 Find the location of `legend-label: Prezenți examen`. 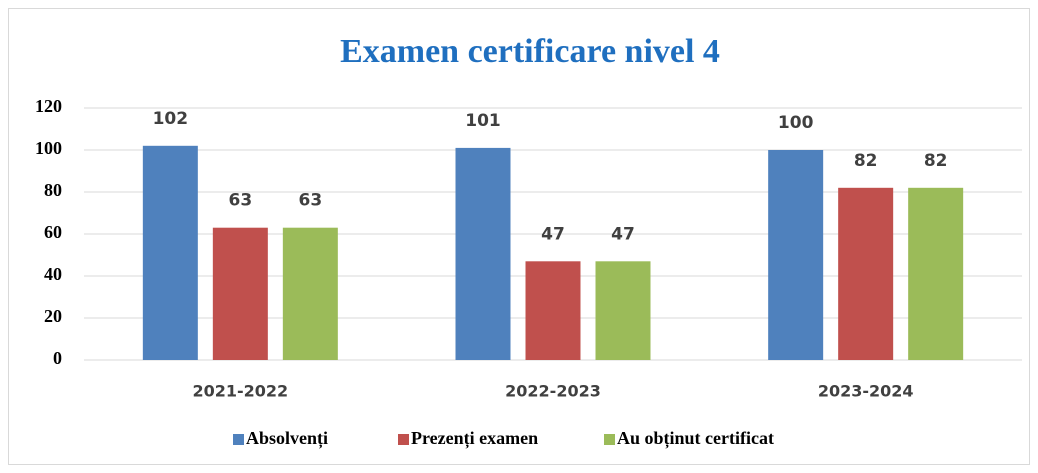

legend-label: Prezenți examen is located at coordinates (474, 438).